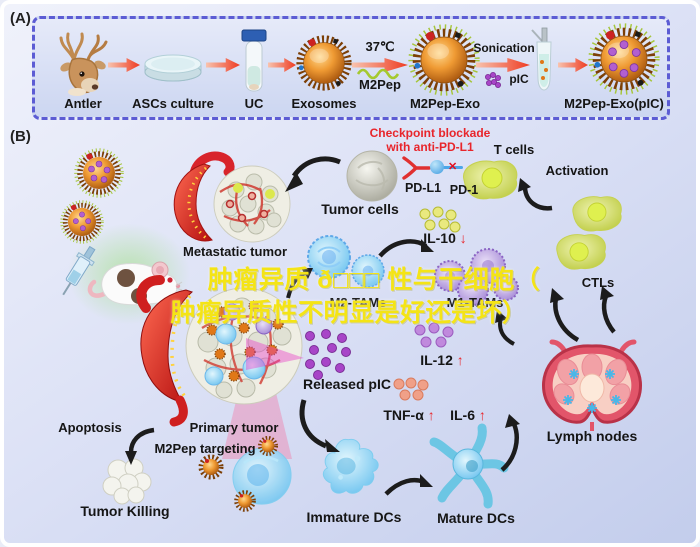 The width and height of the screenshot is (700, 547). What do you see at coordinates (614, 103) in the screenshot?
I see `step-label-m2pep-exo-pic: M2Pep-Exo(pIC)` at bounding box center [614, 103].